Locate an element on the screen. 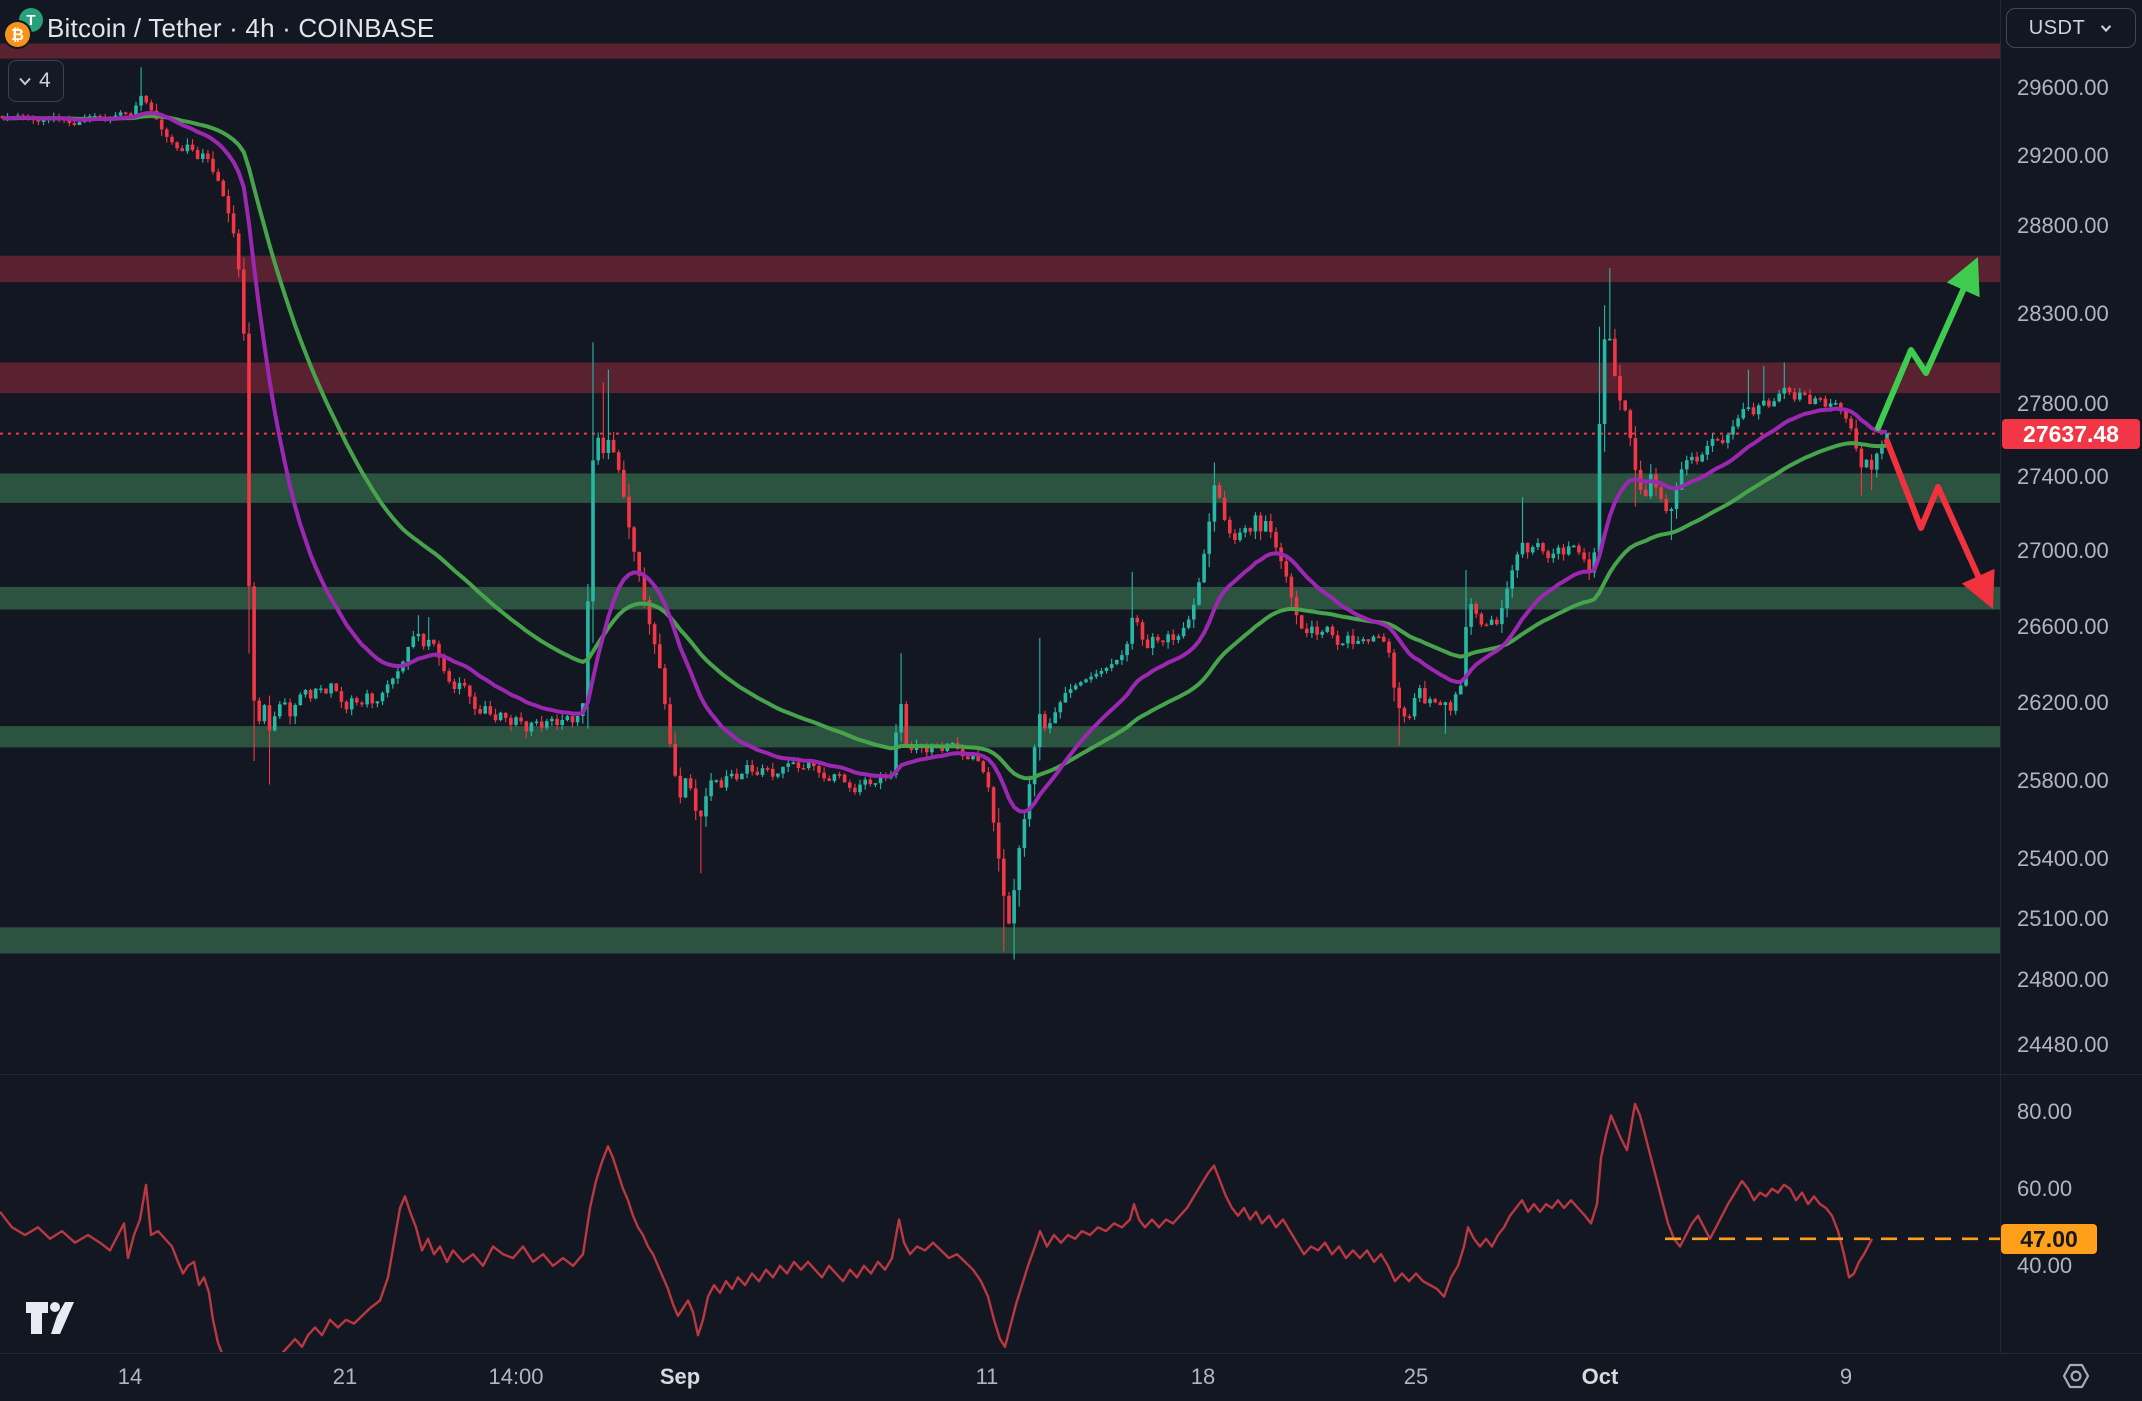 This screenshot has height=1401, width=2142. time-tick-label: 18 is located at coordinates (1203, 1376).